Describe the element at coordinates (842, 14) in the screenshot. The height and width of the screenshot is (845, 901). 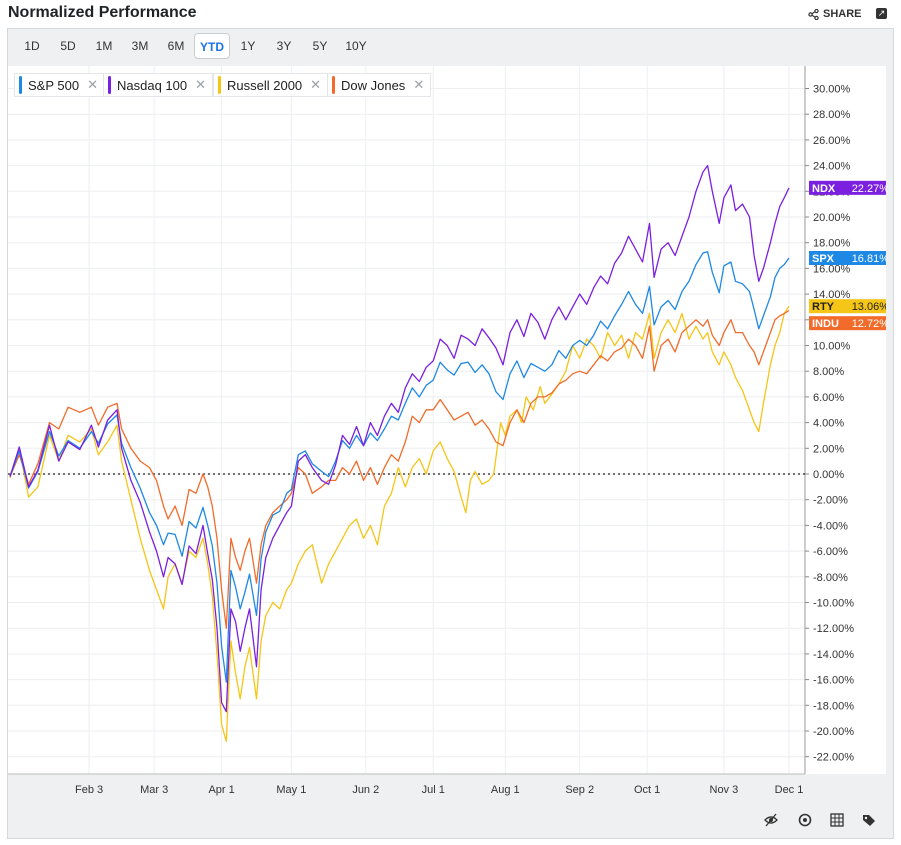
I see `share-label: SHARE` at that location.